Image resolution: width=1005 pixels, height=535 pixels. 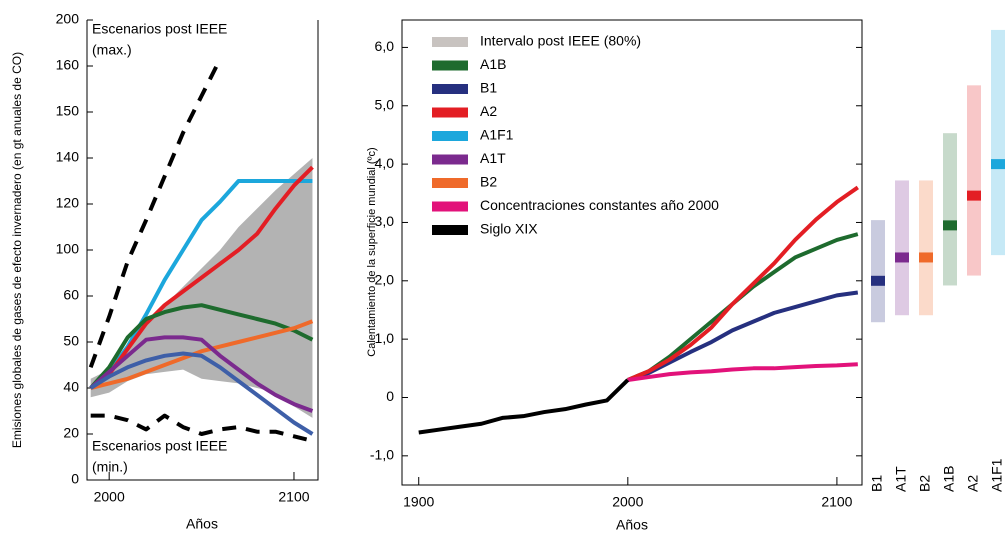 I want to click on y-tick-label: 1,0, so click(x=385, y=338).